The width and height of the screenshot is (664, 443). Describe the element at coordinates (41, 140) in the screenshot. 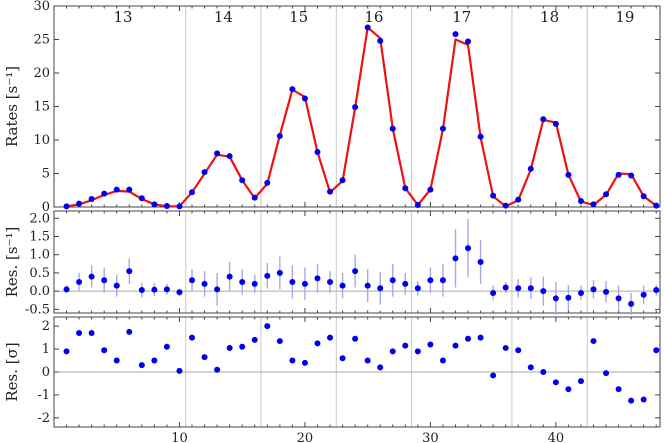

I see `y-tick-label: 10` at that location.